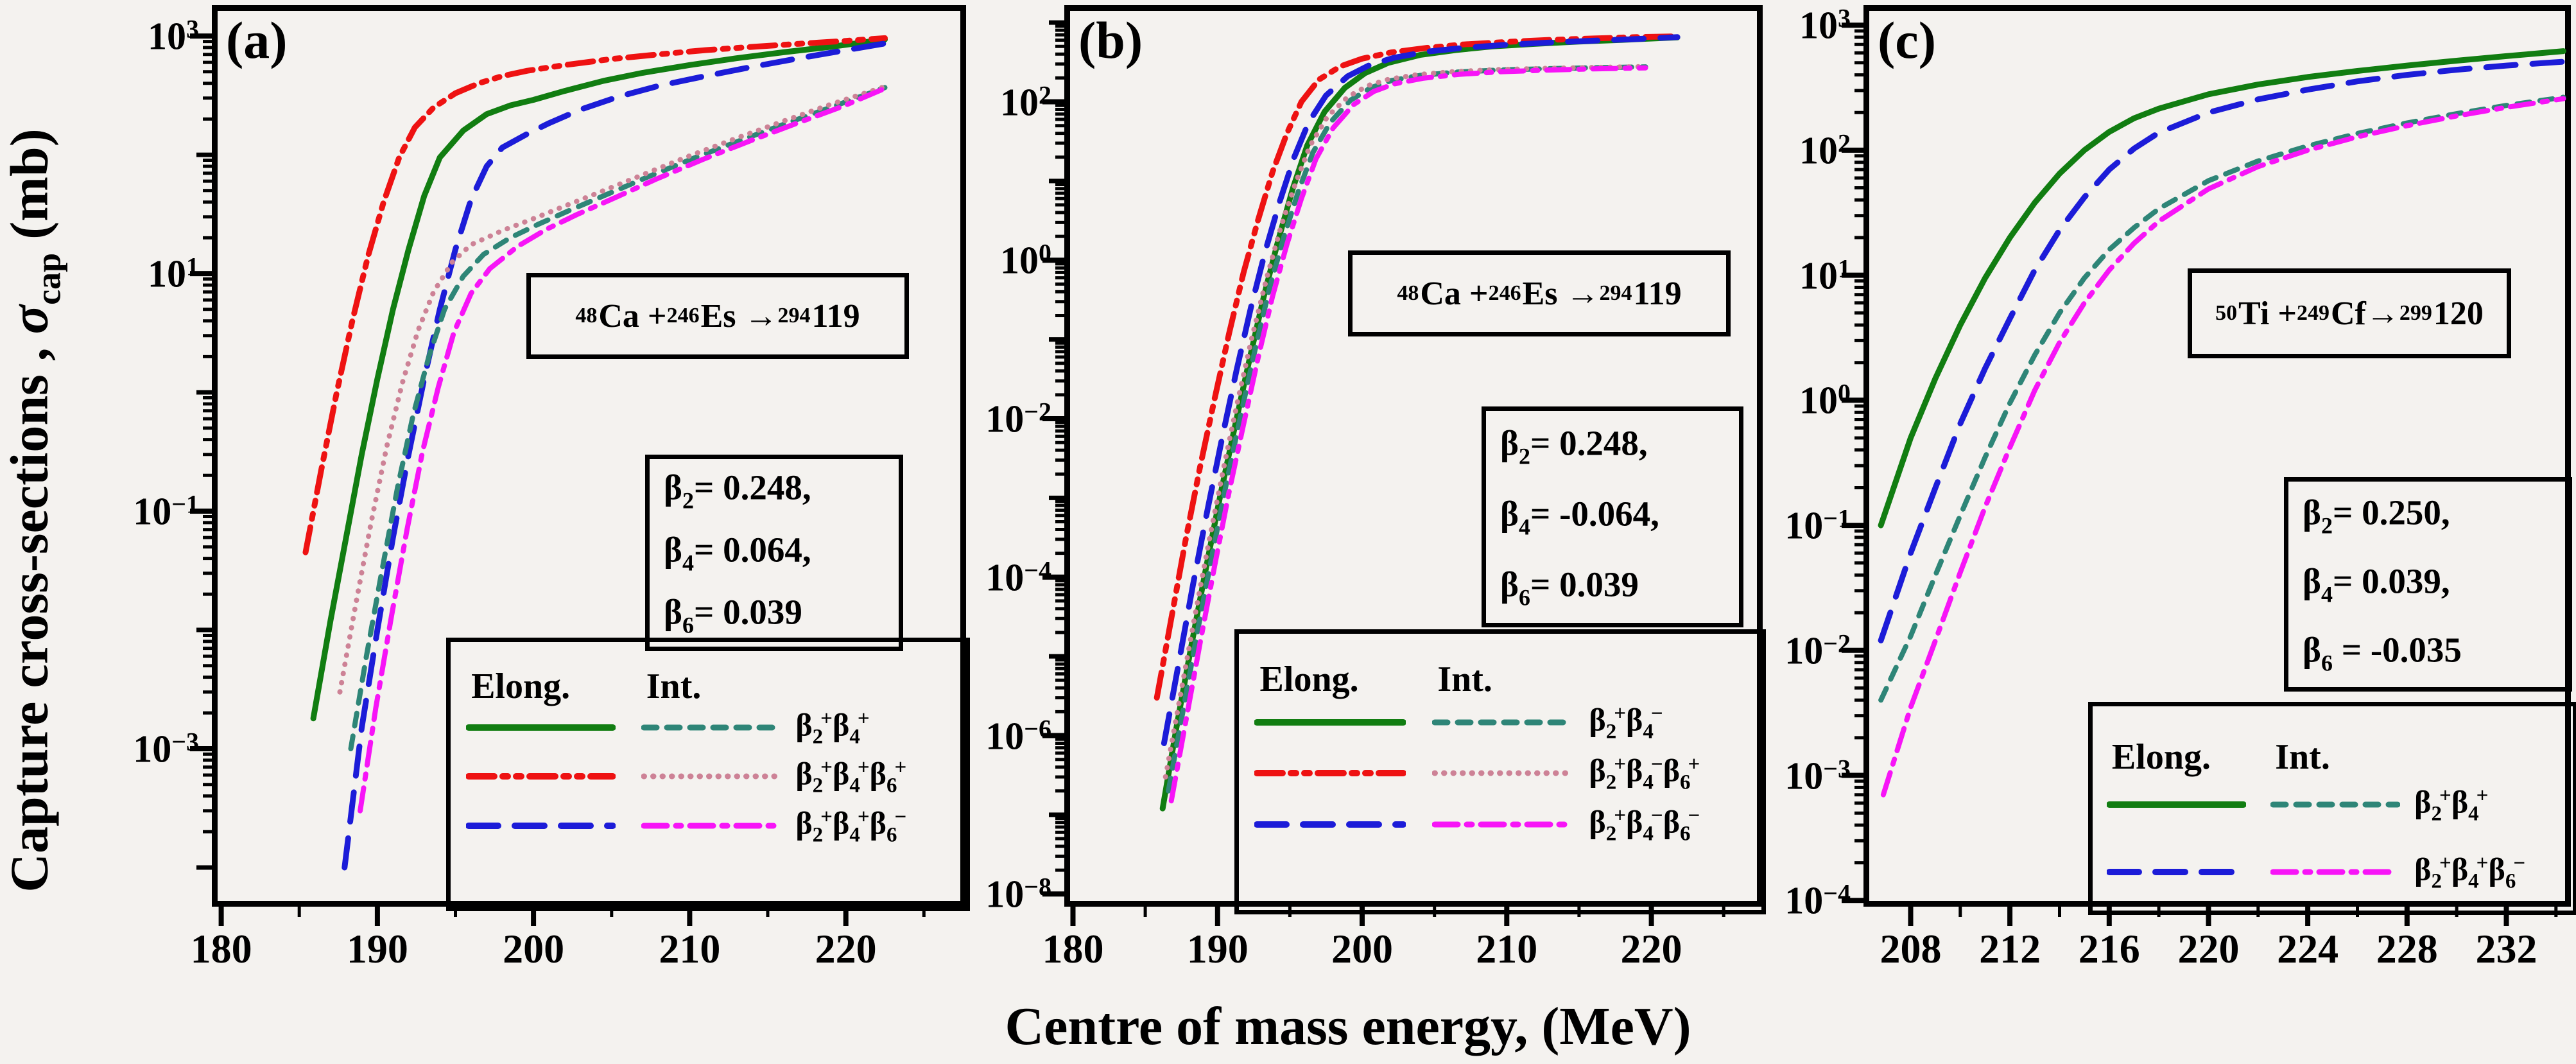 The height and width of the screenshot is (1064, 2576). Describe the element at coordinates (2109, 949) in the screenshot. I see `x-tick-label: 216` at that location.